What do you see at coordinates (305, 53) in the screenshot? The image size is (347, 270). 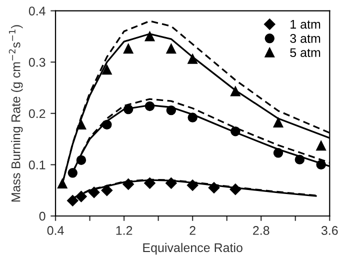 I see `legend-label: 5 atm` at bounding box center [305, 53].